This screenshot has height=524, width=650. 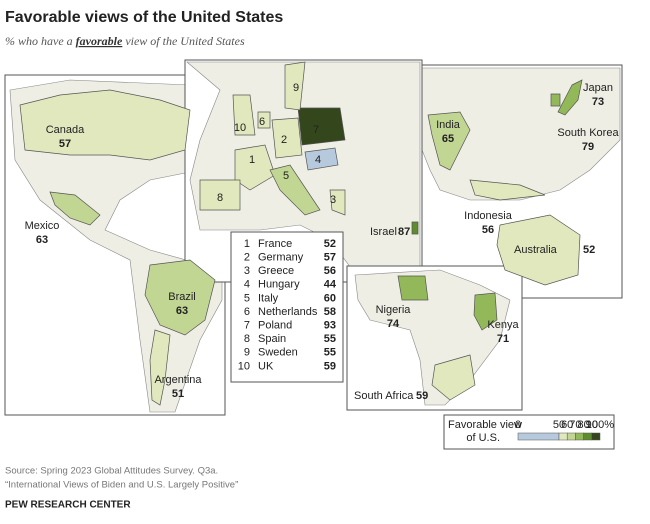 What do you see at coordinates (65, 130) in the screenshot?
I see `country-name: Canada` at bounding box center [65, 130].